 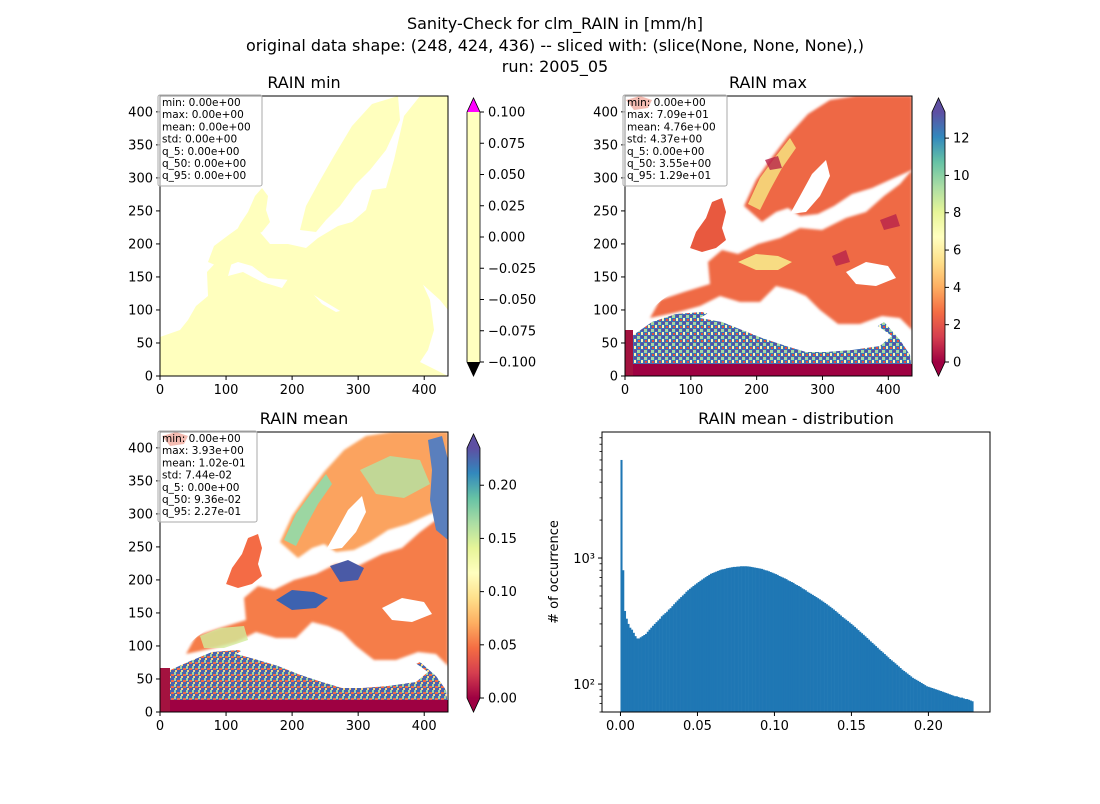 What do you see at coordinates (506, 238) in the screenshot?
I see `rain-min-colorbar-tick-label: 0.000` at bounding box center [506, 238].